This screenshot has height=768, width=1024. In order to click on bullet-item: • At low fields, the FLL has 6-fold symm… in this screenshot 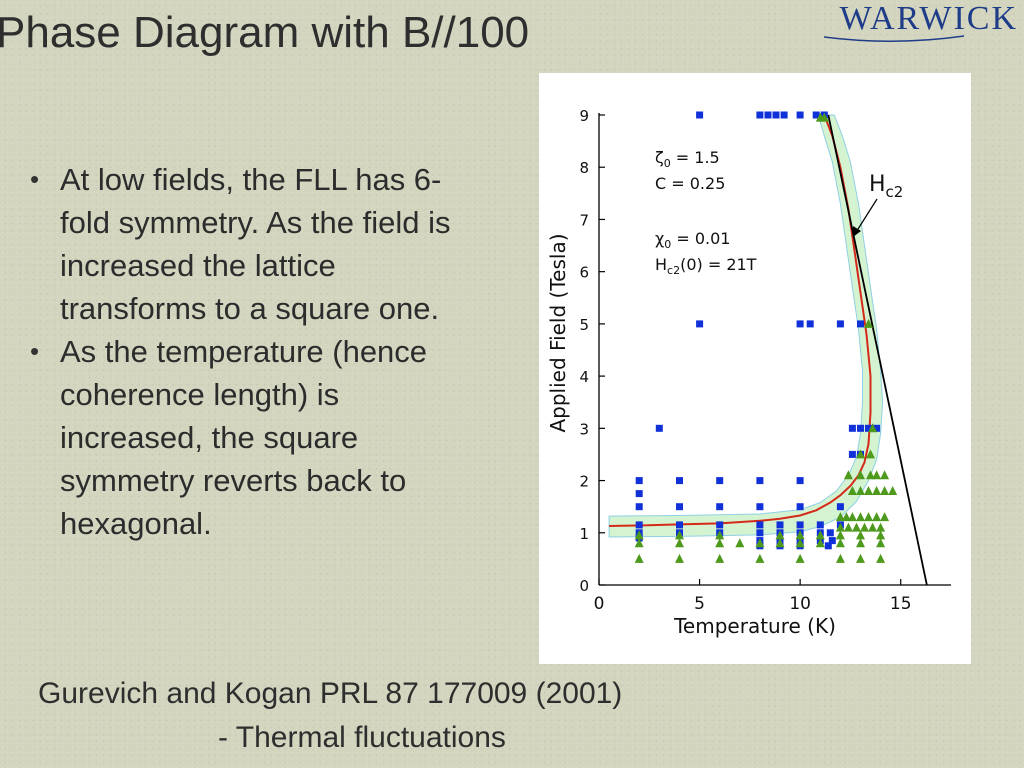, I will do `click(260, 244)`.